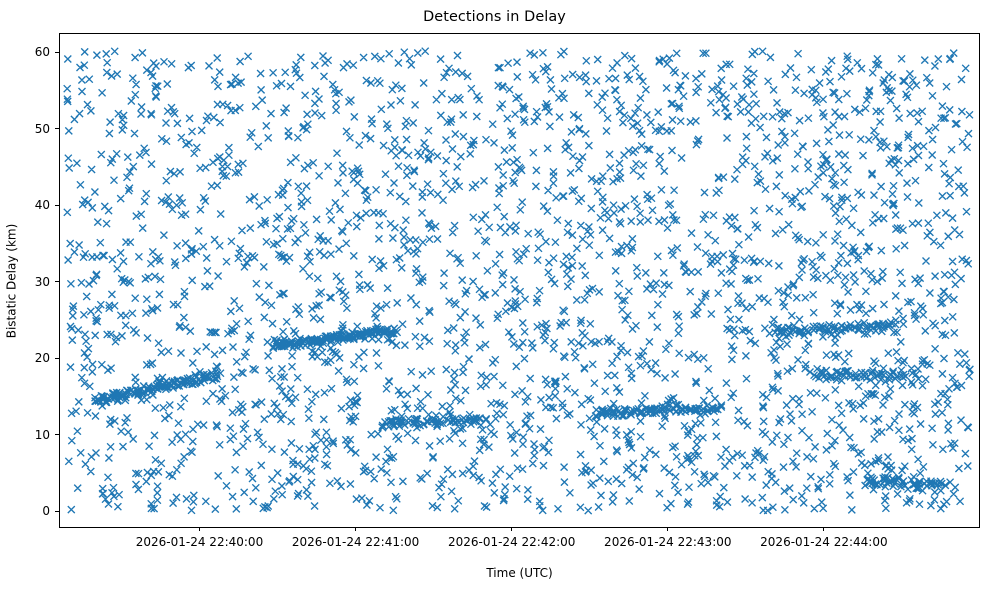 Image resolution: width=989 pixels, height=590 pixels. Describe the element at coordinates (668, 542) in the screenshot. I see `x-axis-tick-label: 2026-01-24 22:43:00` at that location.